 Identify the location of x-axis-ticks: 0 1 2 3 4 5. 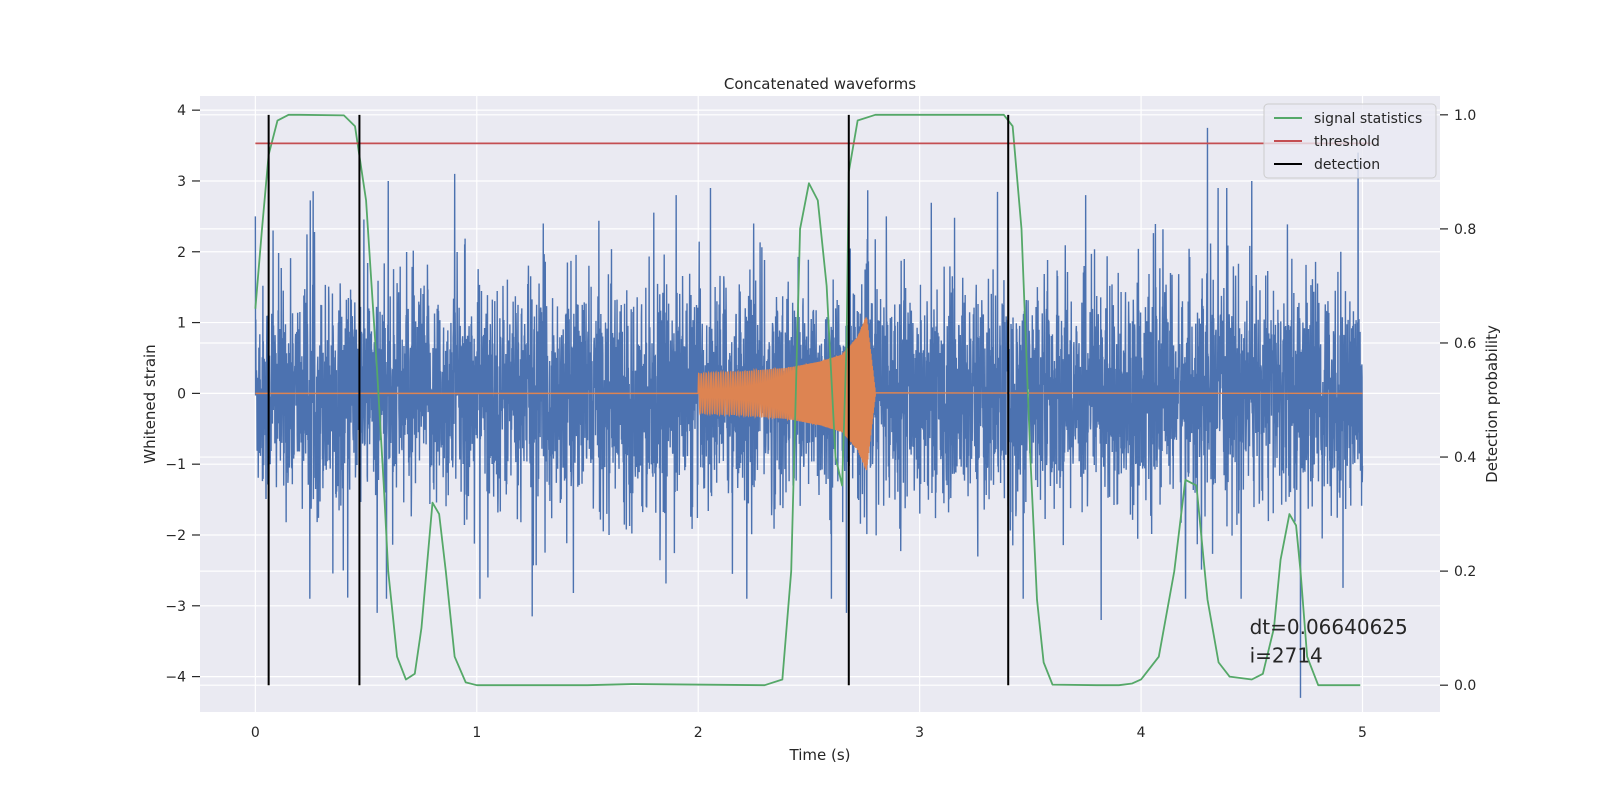
(809, 733).